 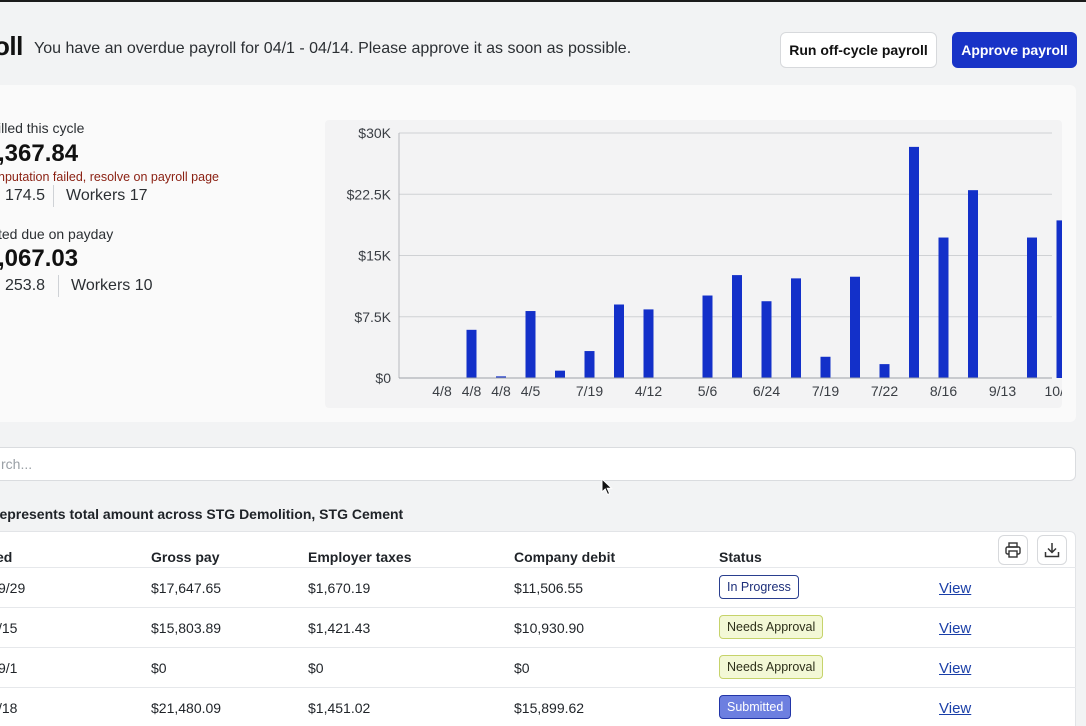 What do you see at coordinates (549, 588) in the screenshot?
I see `row-company-debit: $11,506.55` at bounding box center [549, 588].